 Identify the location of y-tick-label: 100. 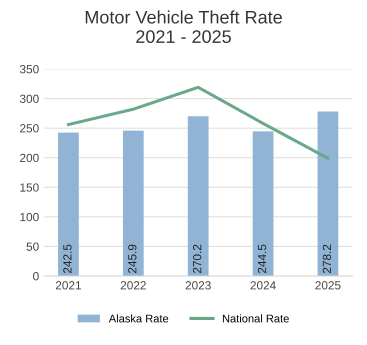
(29, 217).